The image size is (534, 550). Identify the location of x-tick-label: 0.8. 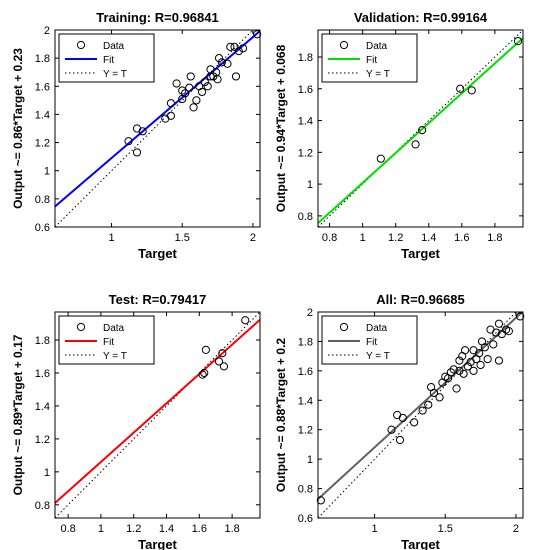
(67, 529).